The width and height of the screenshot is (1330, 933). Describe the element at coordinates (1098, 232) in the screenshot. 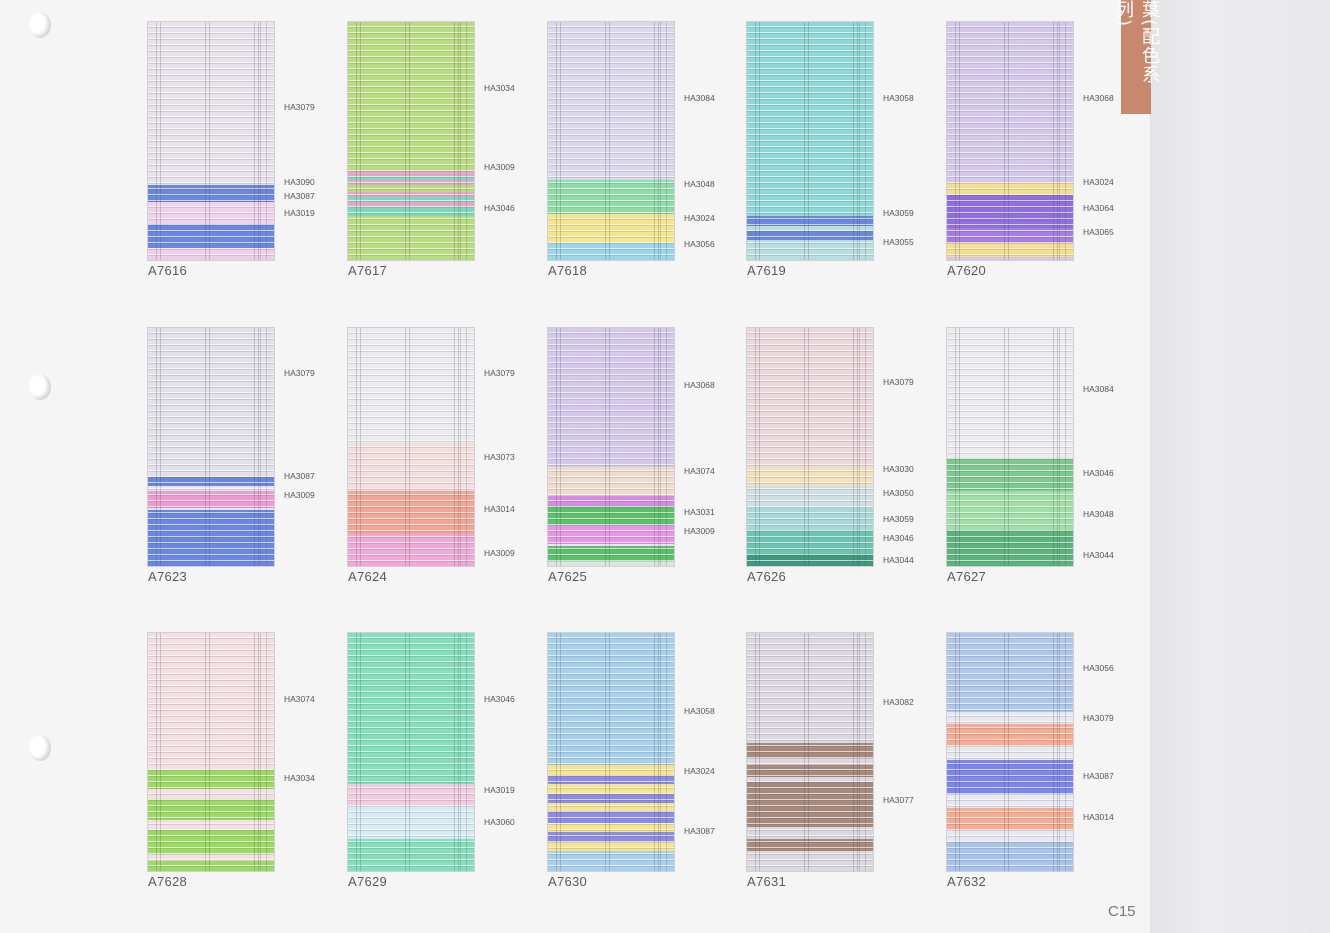

I see `color-code: HA3065` at that location.